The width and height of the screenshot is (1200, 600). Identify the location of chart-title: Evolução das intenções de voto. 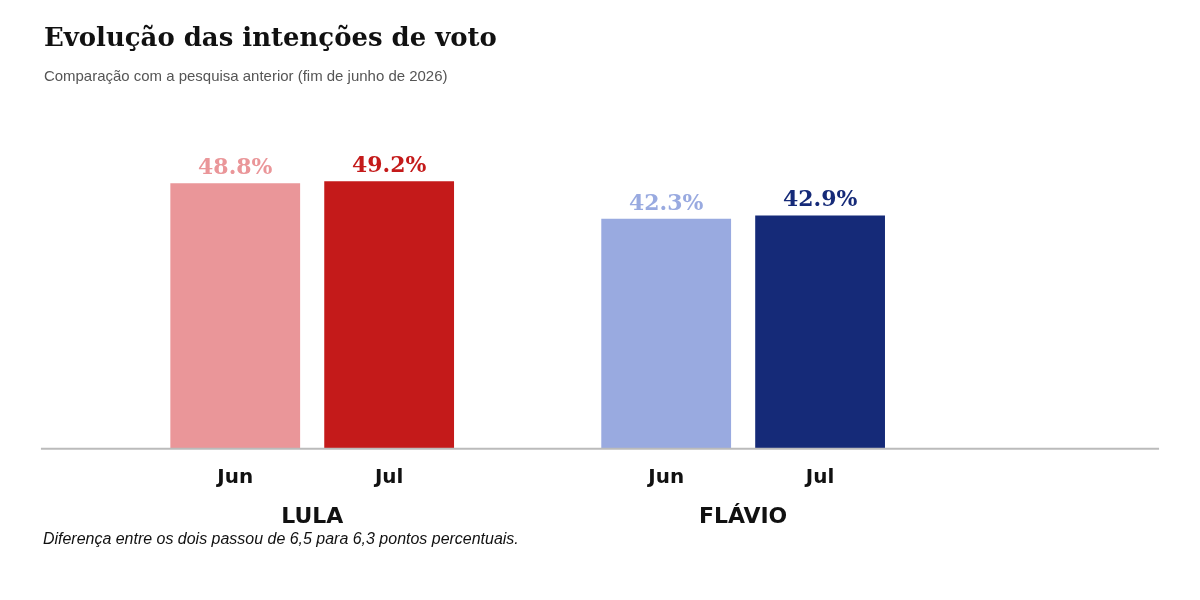
(270, 37).